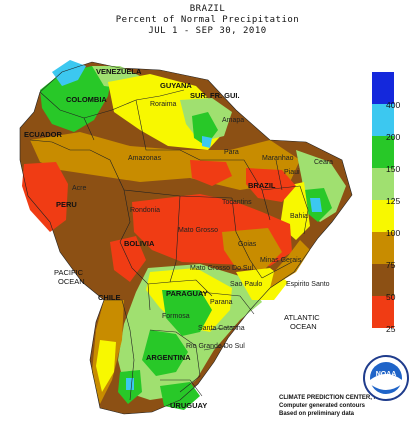  What do you see at coordinates (302, 317) in the screenshot?
I see `label-atlantic: ATLANTIC` at bounding box center [302, 317].